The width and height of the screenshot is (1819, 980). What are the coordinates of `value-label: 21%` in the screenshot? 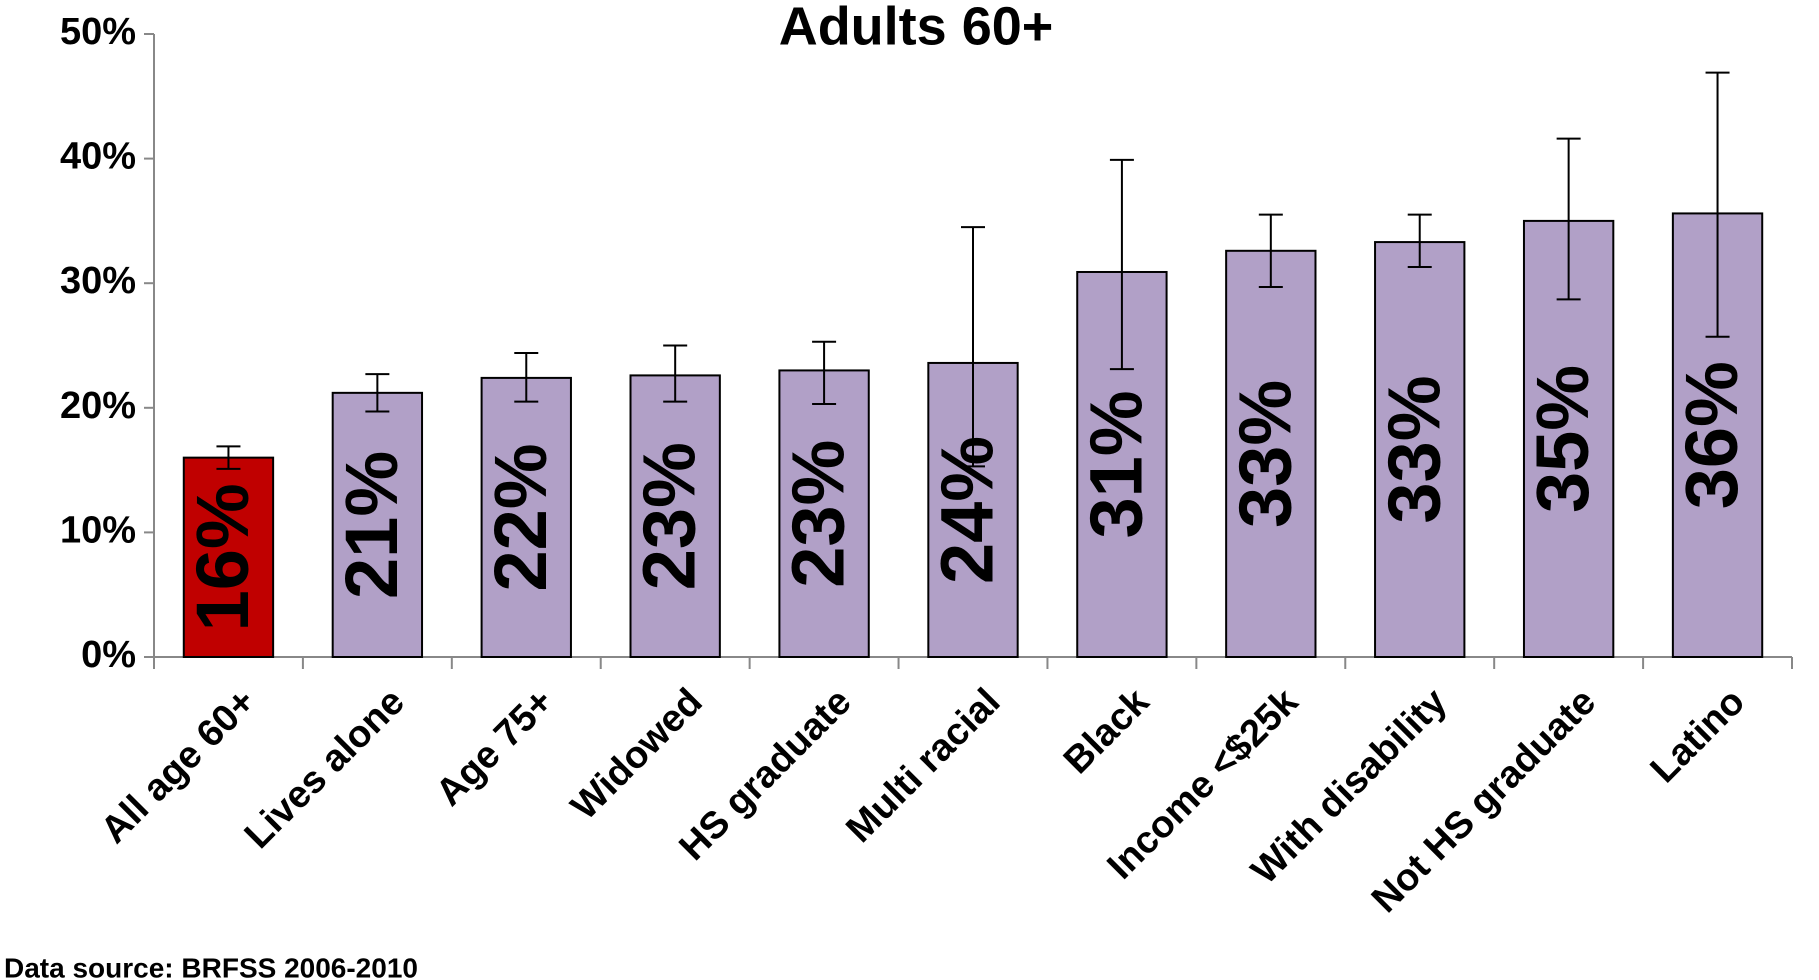 It's located at (371, 525).